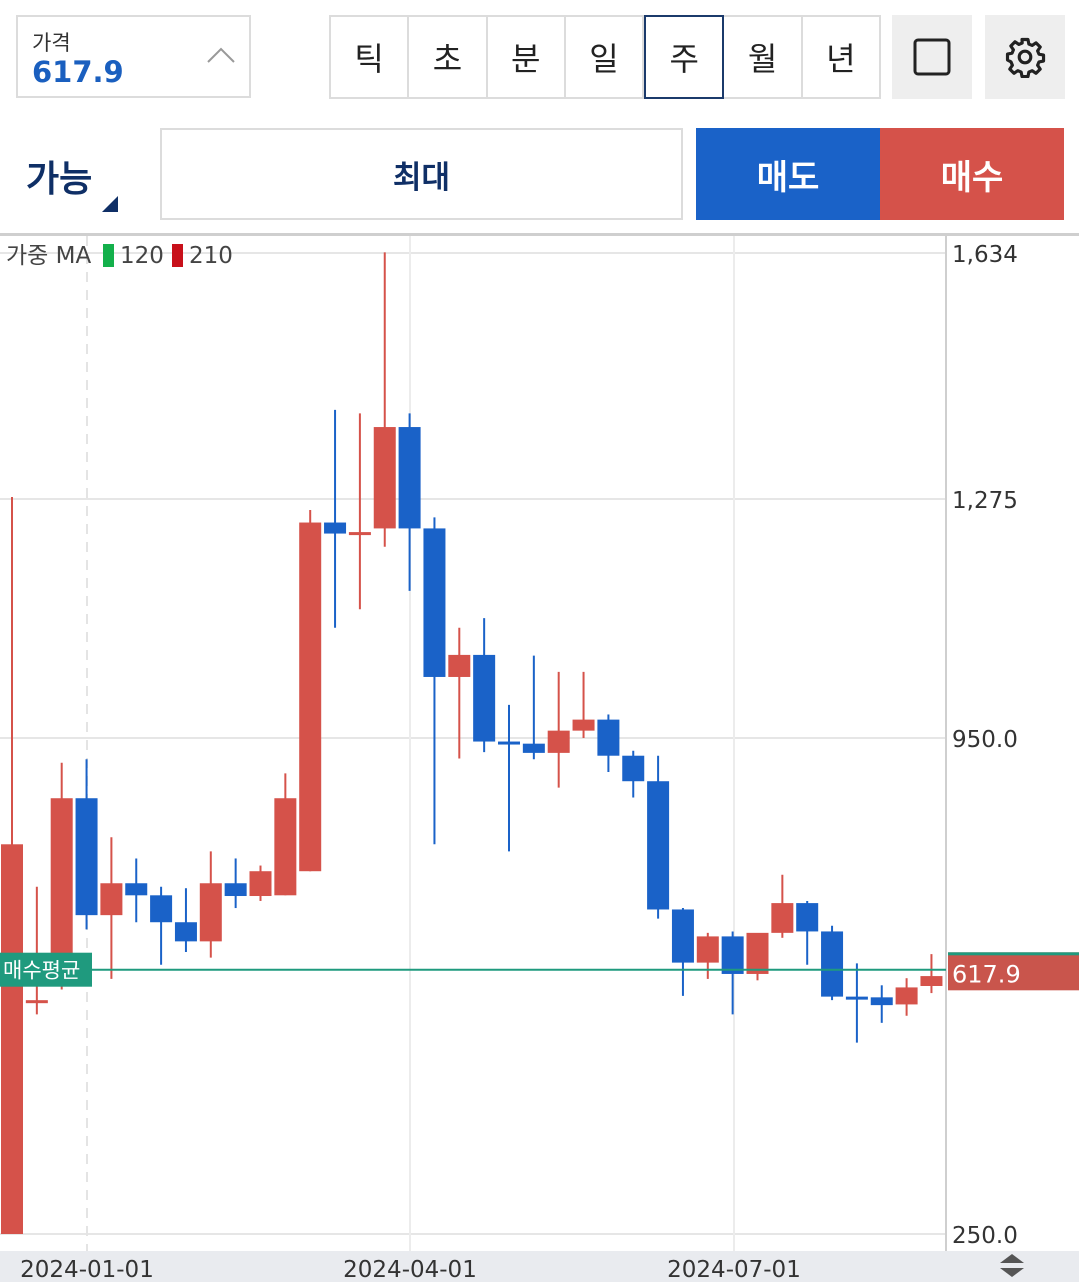 The width and height of the screenshot is (1079, 1282). What do you see at coordinates (78, 72) in the screenshot?
I see `price-value: 617.9` at bounding box center [78, 72].